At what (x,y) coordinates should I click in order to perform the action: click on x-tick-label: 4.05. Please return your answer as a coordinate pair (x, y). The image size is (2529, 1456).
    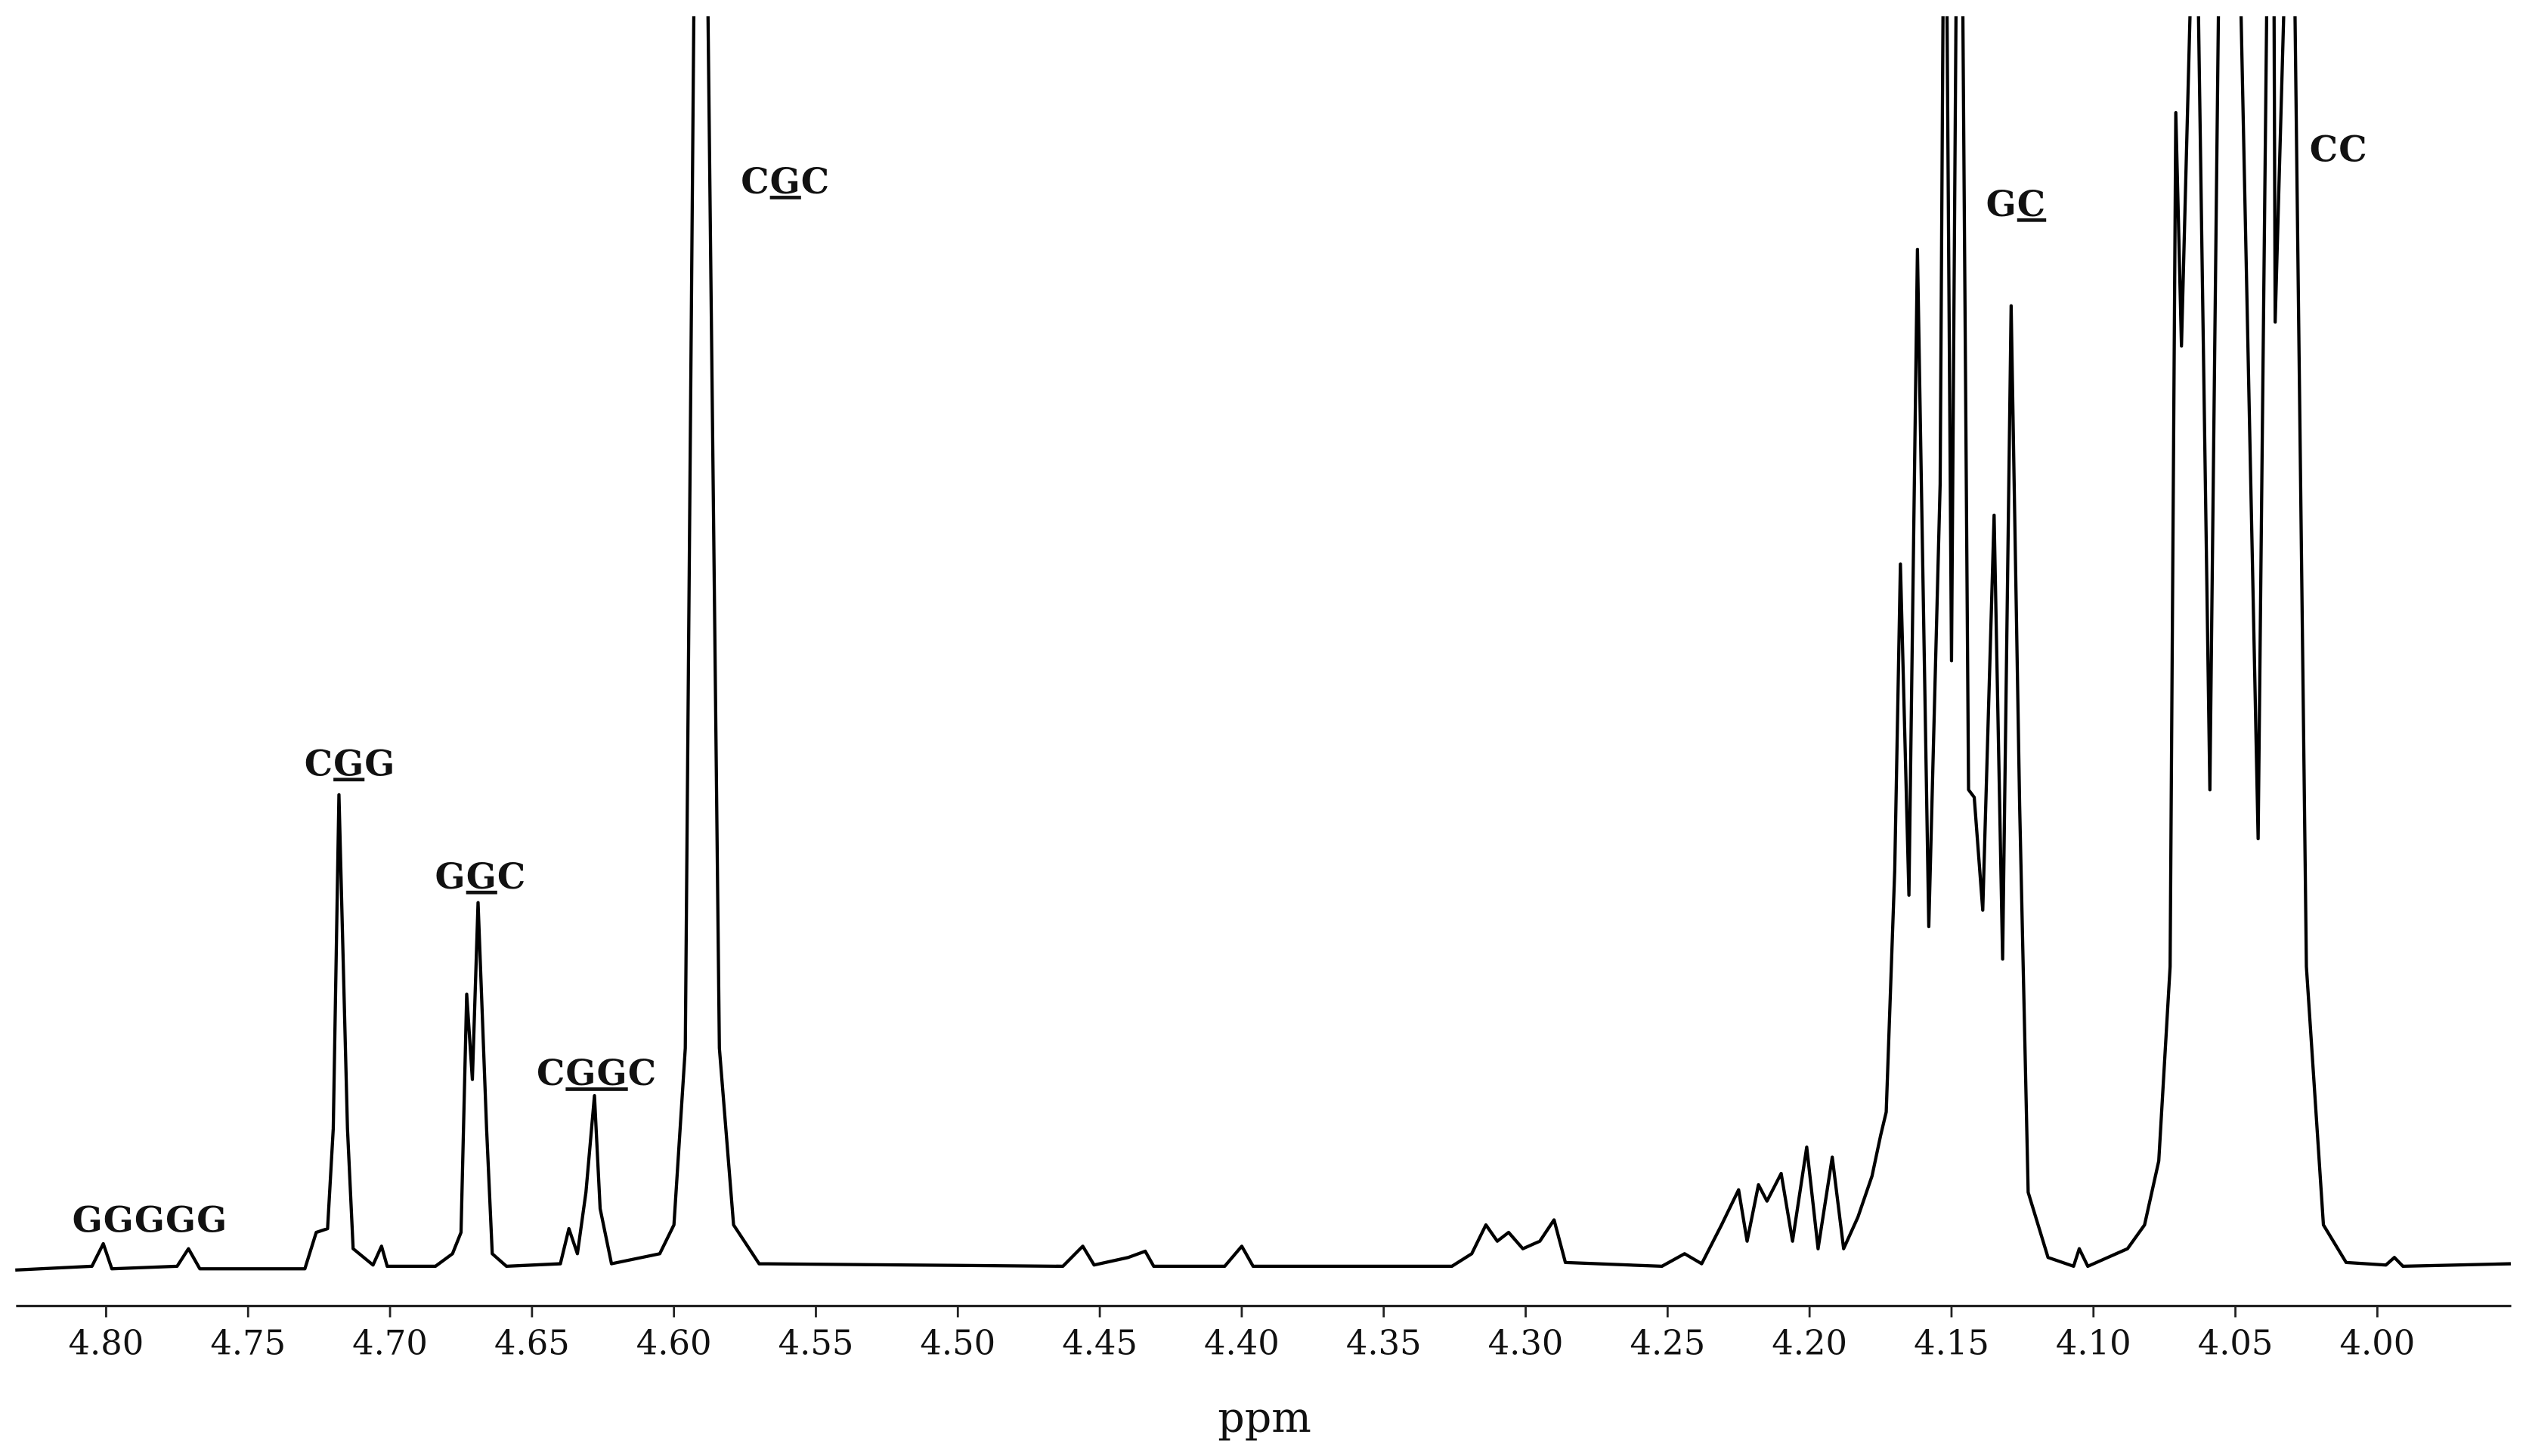
    Looking at the image, I should click on (2236, 1343).